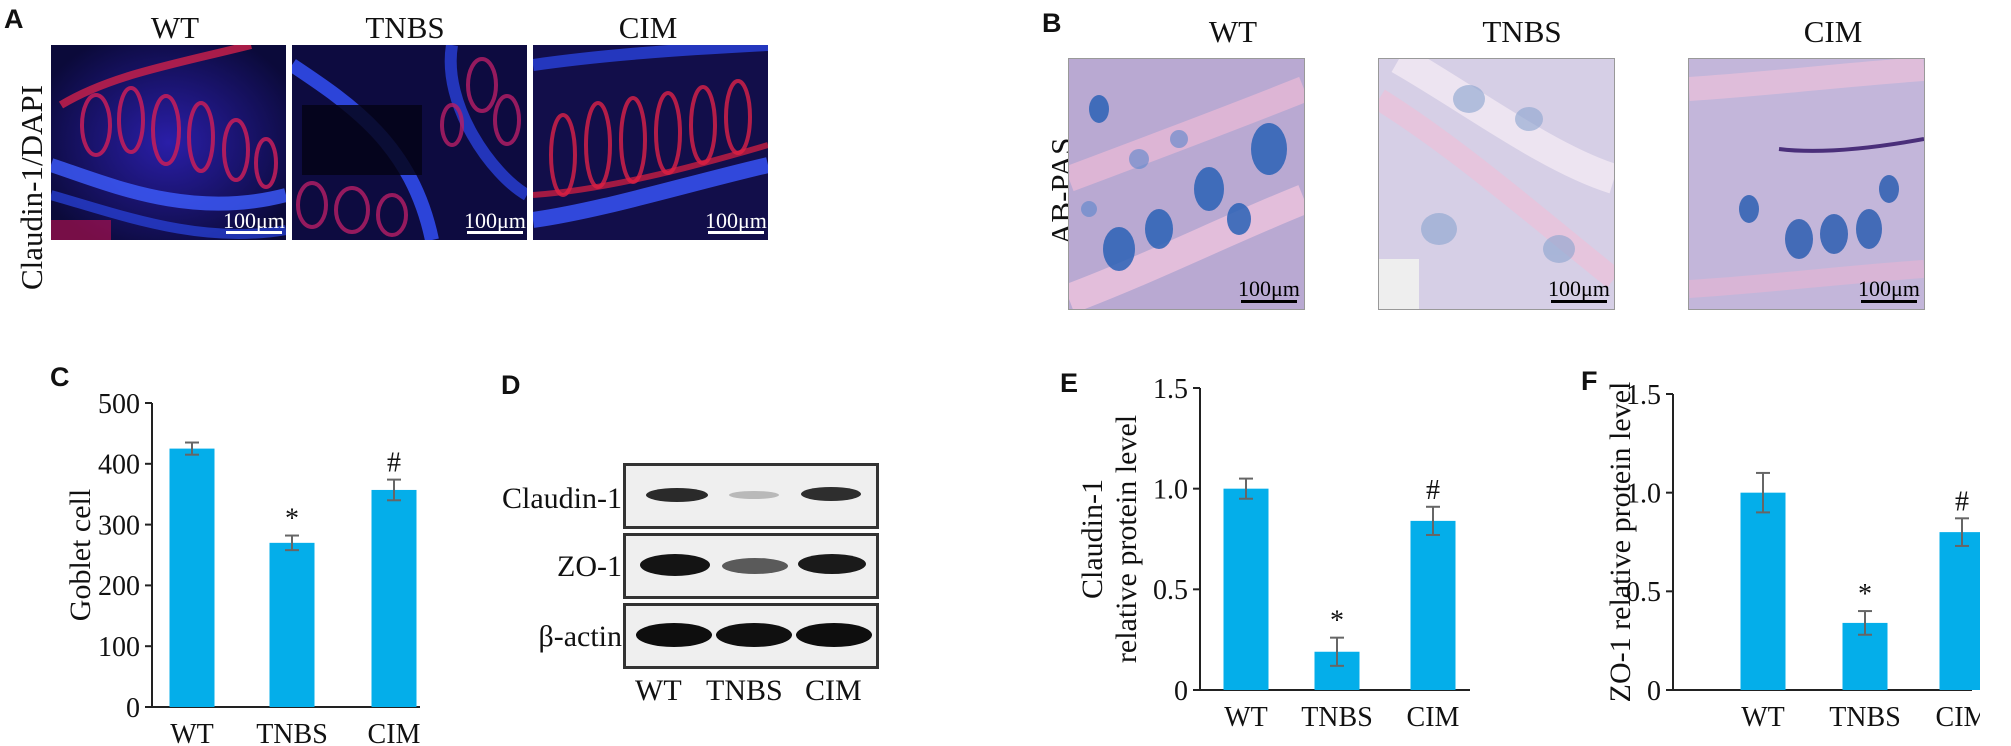 This screenshot has width=2011, height=746. Describe the element at coordinates (648, 27) in the screenshot. I see `panel-a-col-cim: CIM` at that location.